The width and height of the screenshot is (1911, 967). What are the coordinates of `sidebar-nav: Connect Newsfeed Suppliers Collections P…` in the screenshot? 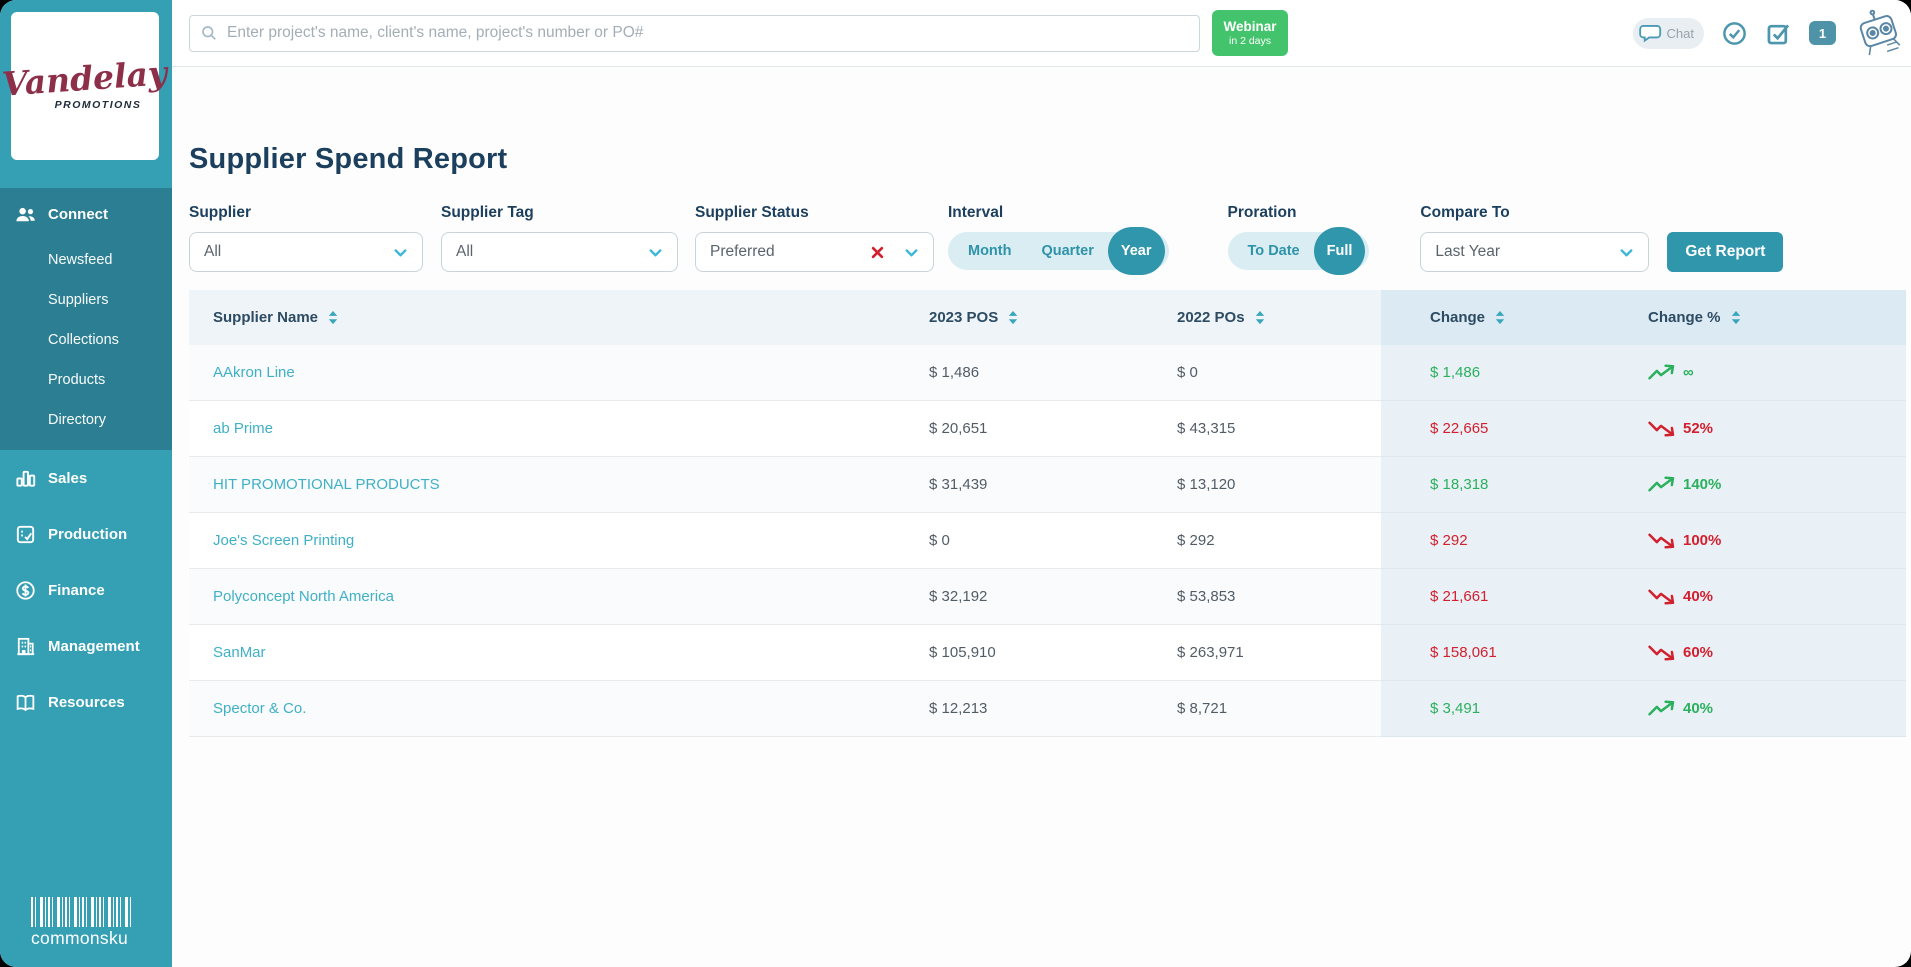 It's located at (86, 459).